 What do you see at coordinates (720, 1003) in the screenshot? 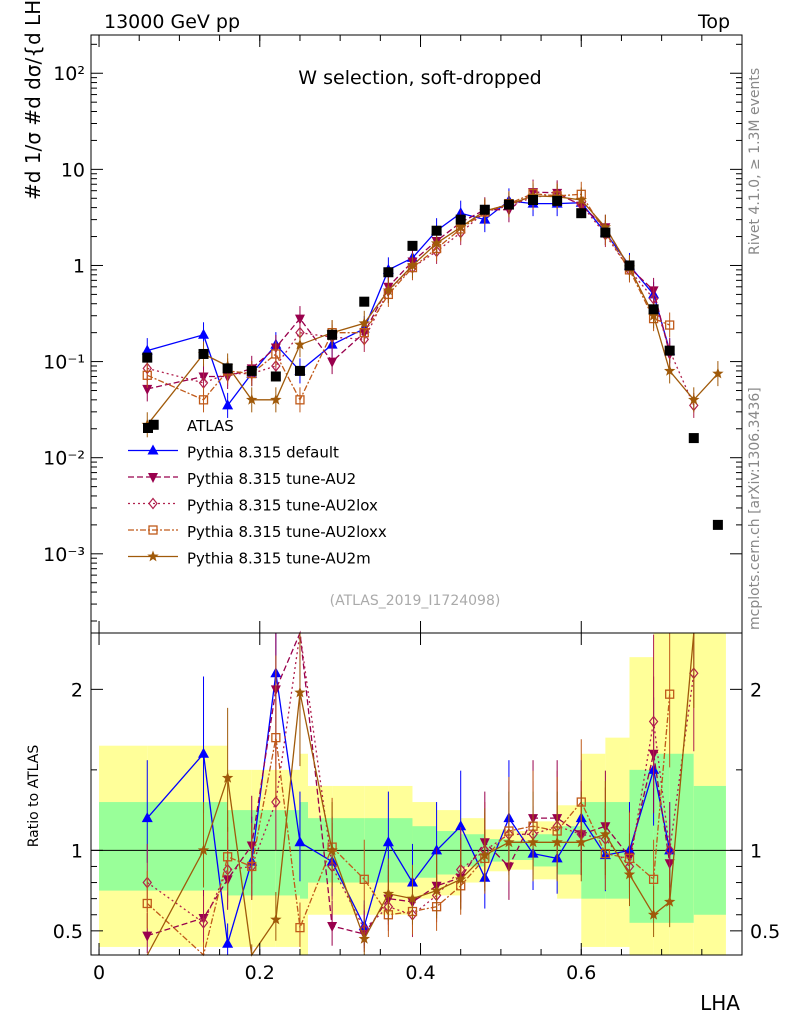
I see `x-axis-label: LHA` at bounding box center [720, 1003].